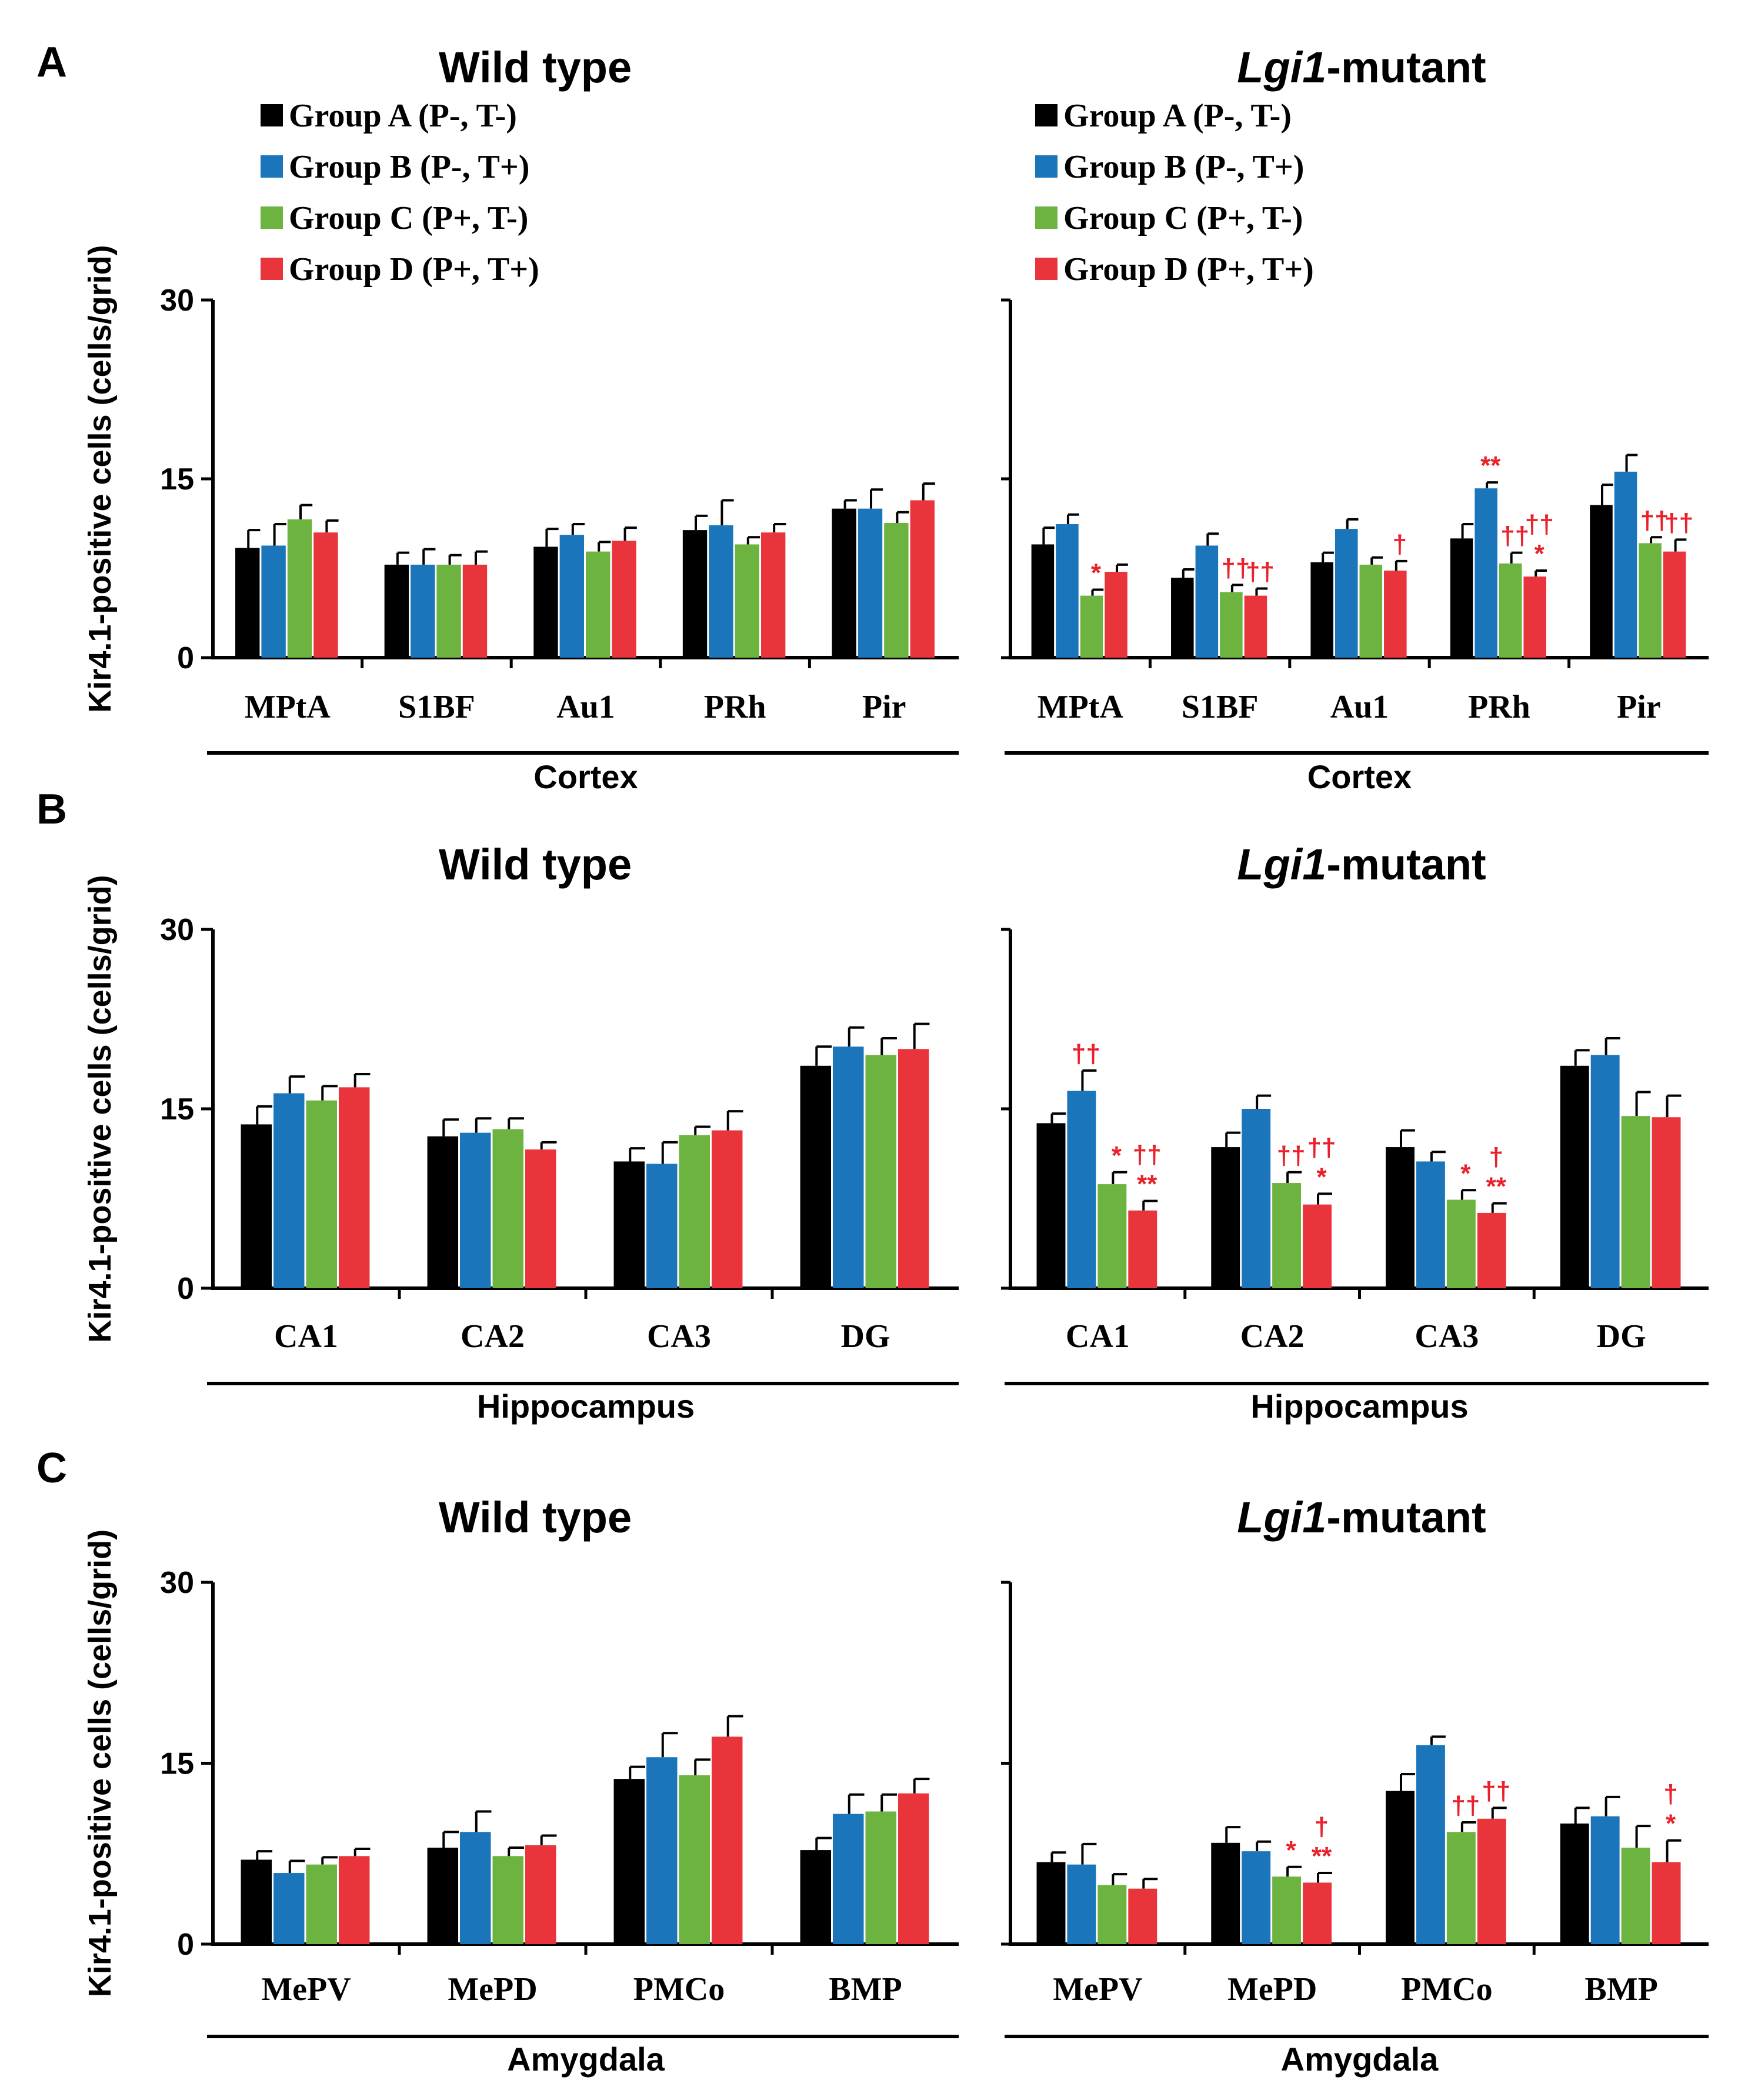 The image size is (1748, 2100). What do you see at coordinates (1359, 776) in the screenshot?
I see `region-label: Cortex` at bounding box center [1359, 776].